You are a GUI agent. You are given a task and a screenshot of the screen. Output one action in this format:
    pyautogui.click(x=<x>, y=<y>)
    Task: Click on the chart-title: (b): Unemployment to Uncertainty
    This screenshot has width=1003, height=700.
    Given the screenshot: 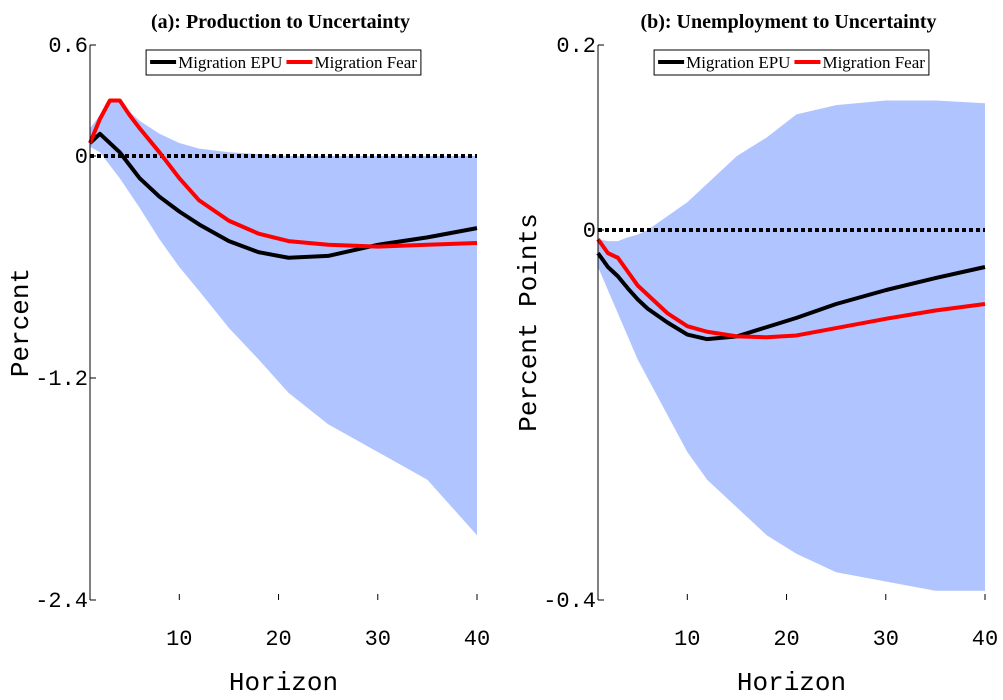 What is the action you would take?
    pyautogui.click(x=788, y=22)
    